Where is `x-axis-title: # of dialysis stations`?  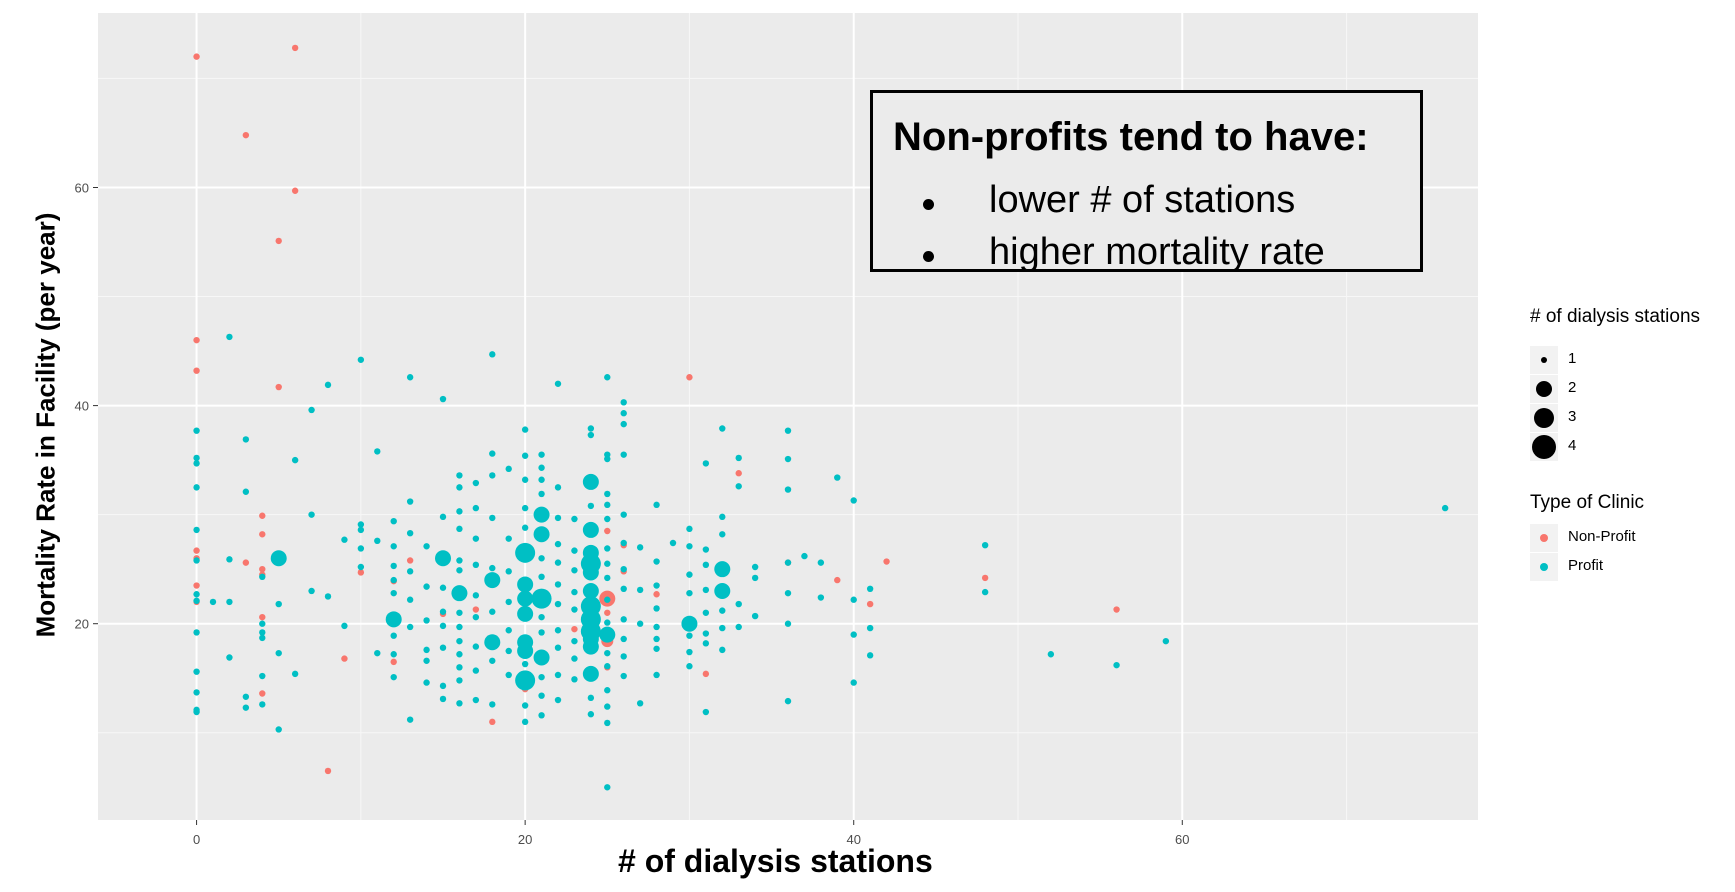
x-axis-title: # of dialysis stations is located at coordinates (775, 861).